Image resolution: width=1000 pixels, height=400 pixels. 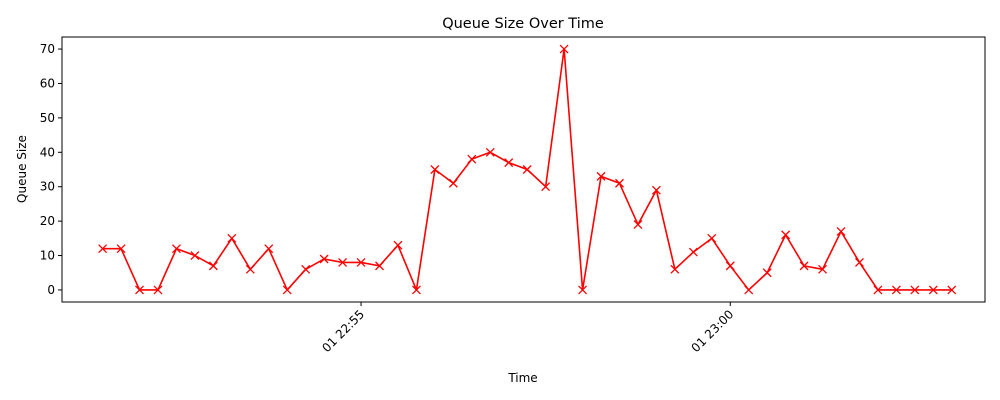 What do you see at coordinates (47, 221) in the screenshot?
I see `y-tick-label: 20` at bounding box center [47, 221].